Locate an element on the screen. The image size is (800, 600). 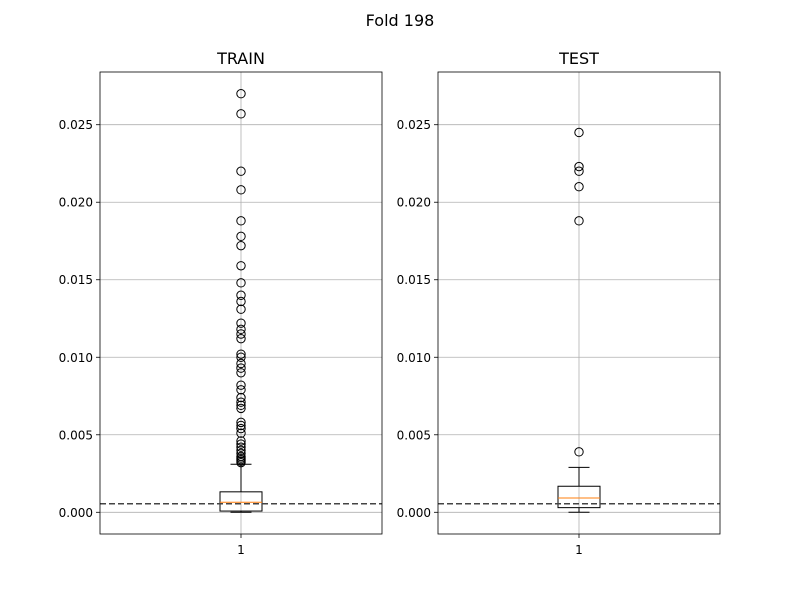
subplot-title: TEST is located at coordinates (578, 58).